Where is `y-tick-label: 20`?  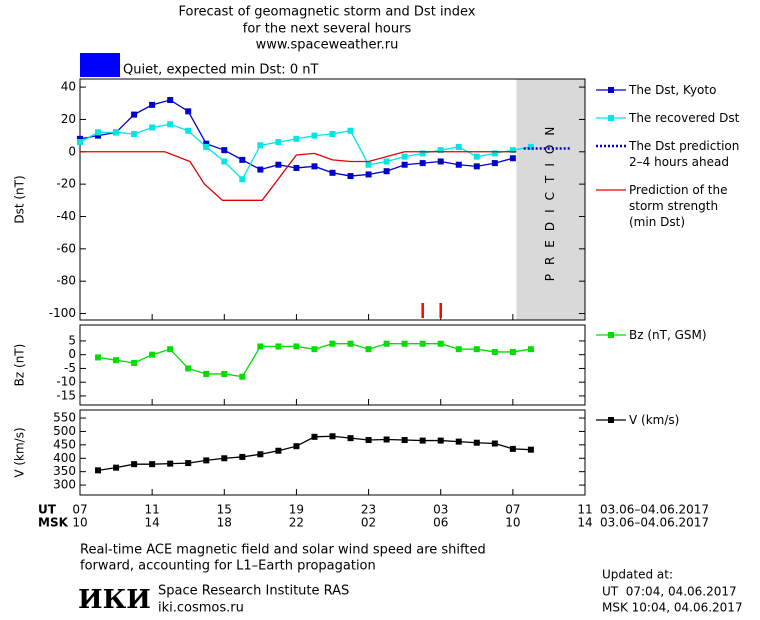
y-tick-label: 20 is located at coordinates (68, 119).